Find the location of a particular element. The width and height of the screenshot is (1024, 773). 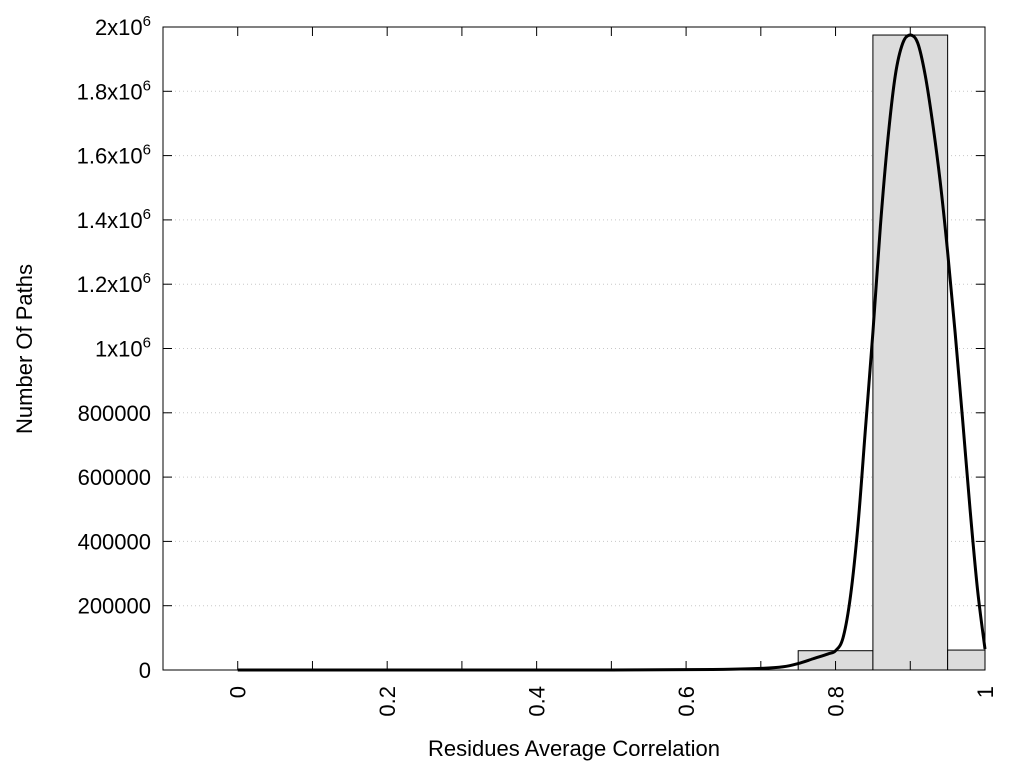

y-tick-label: 800000 is located at coordinates (114, 413).